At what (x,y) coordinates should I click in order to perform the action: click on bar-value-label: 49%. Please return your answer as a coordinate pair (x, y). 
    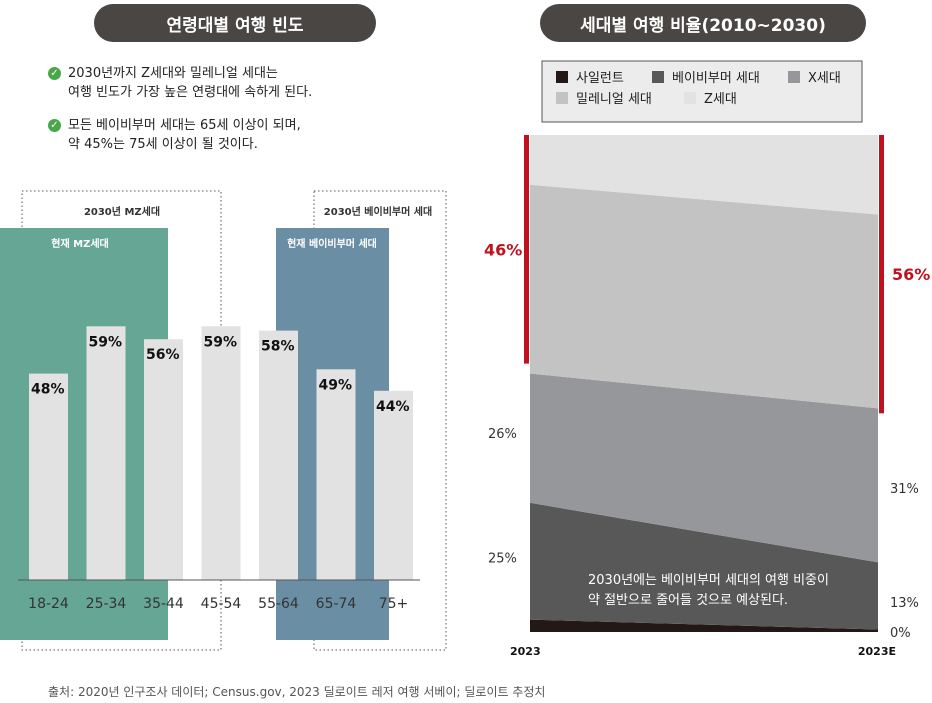
    Looking at the image, I should click on (336, 385).